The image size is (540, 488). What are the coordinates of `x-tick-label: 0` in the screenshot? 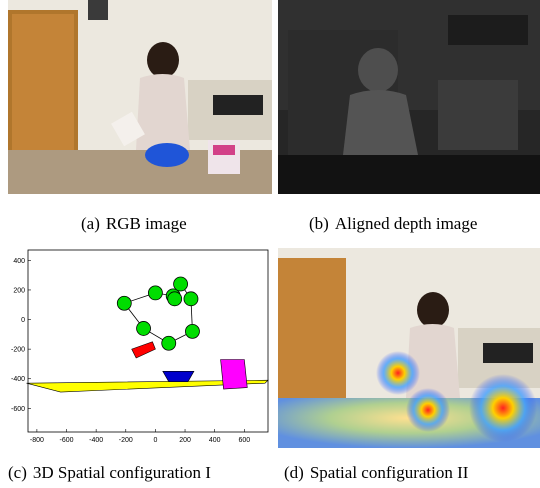 It's located at (155, 440).